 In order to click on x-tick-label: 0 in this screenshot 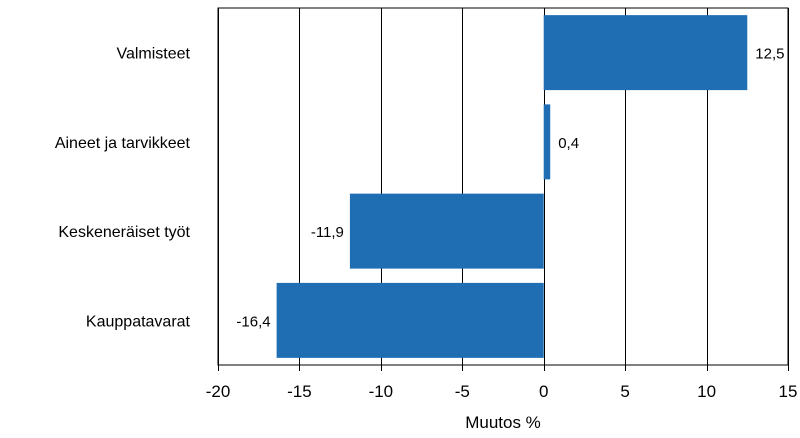, I will do `click(543, 391)`.